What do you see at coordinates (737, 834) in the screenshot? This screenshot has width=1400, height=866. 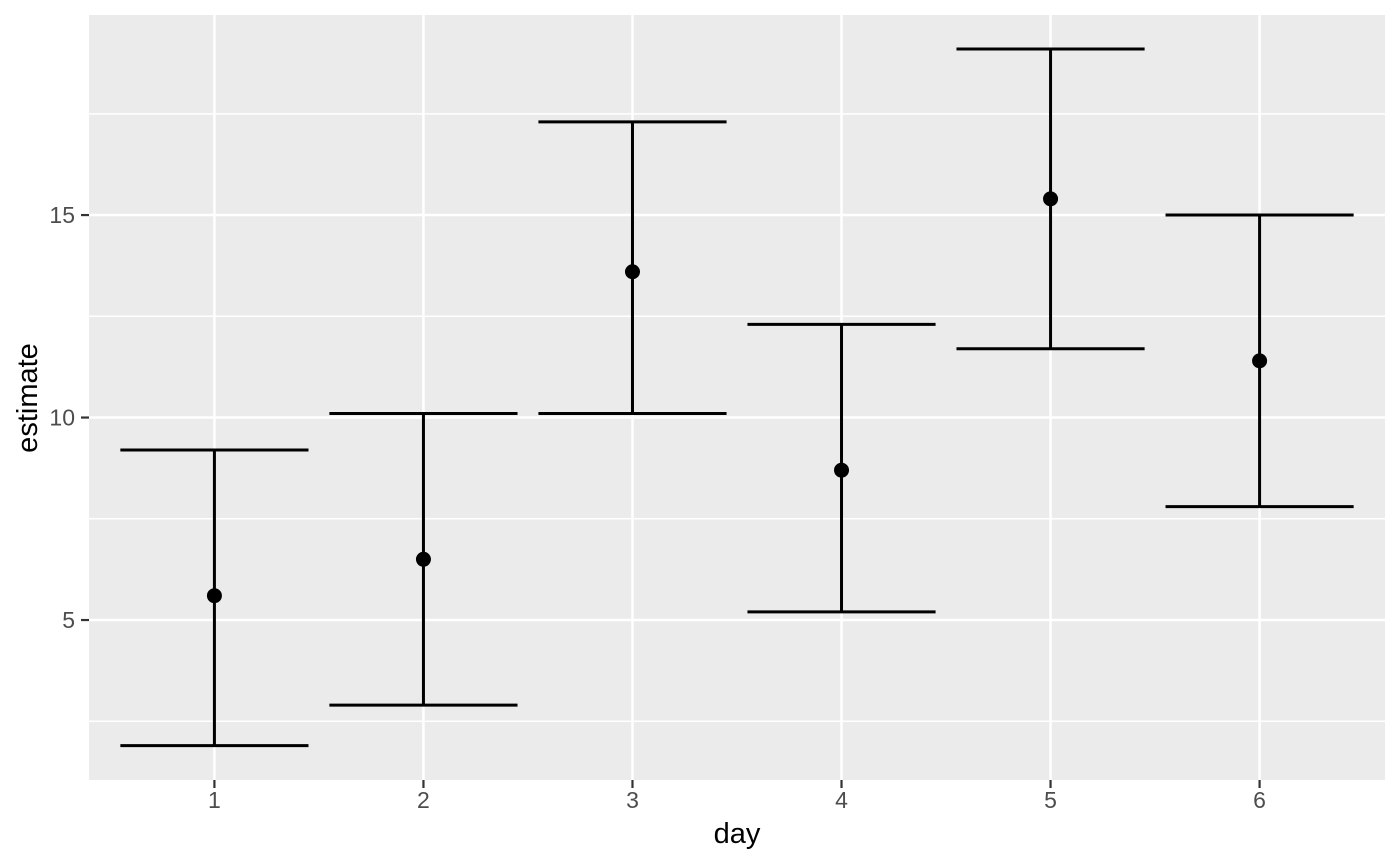 I see `x-axis-title: day` at bounding box center [737, 834].